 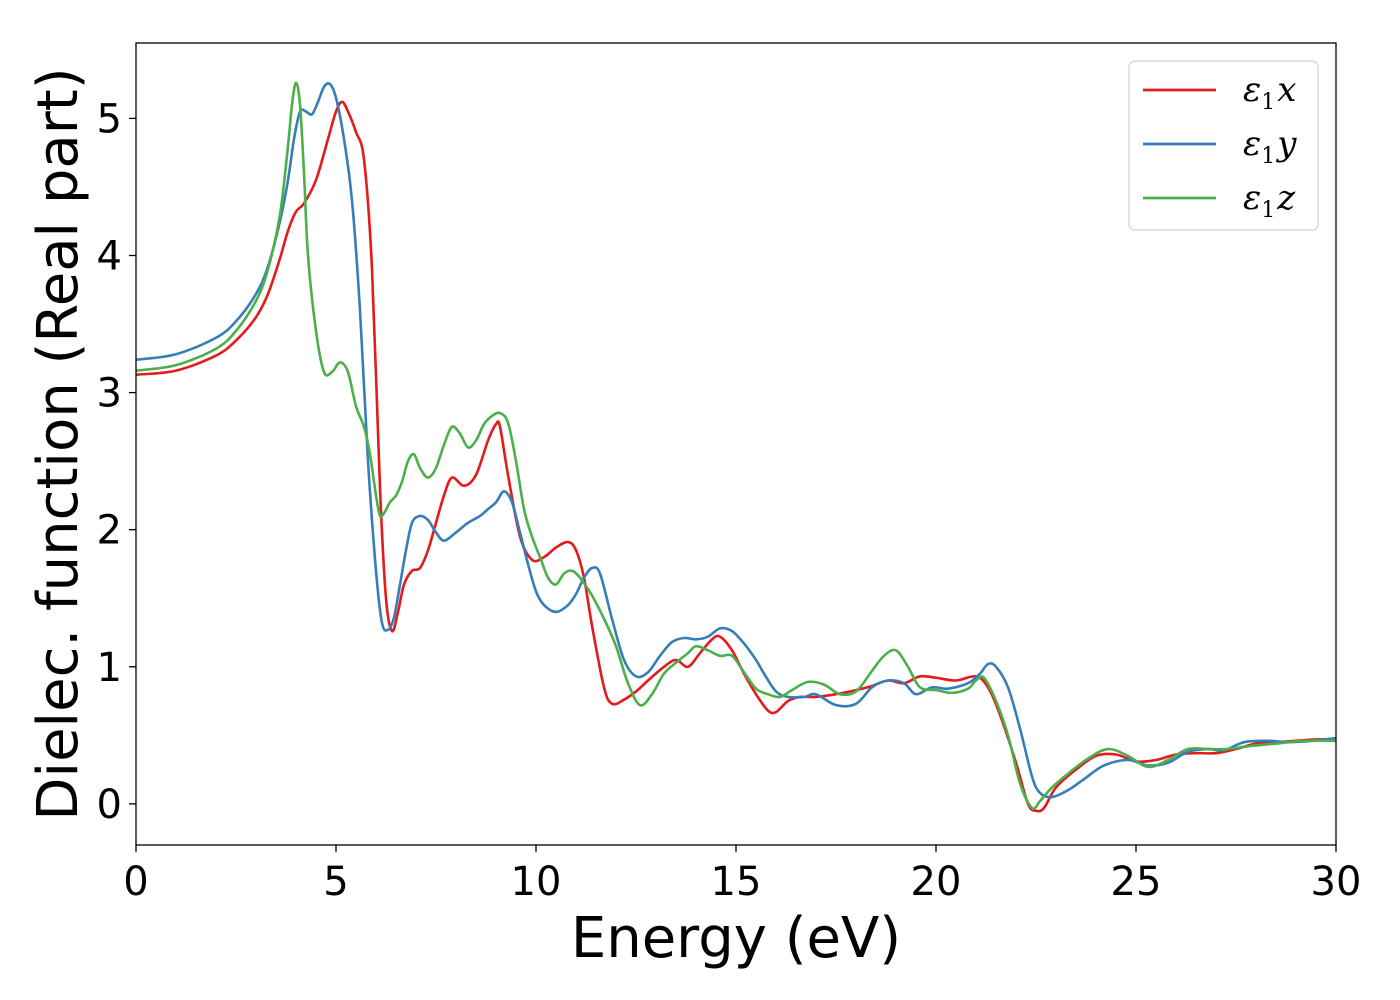 I want to click on y-axis-ticks: 0 1 2 3 4 5, so click(x=116, y=462).